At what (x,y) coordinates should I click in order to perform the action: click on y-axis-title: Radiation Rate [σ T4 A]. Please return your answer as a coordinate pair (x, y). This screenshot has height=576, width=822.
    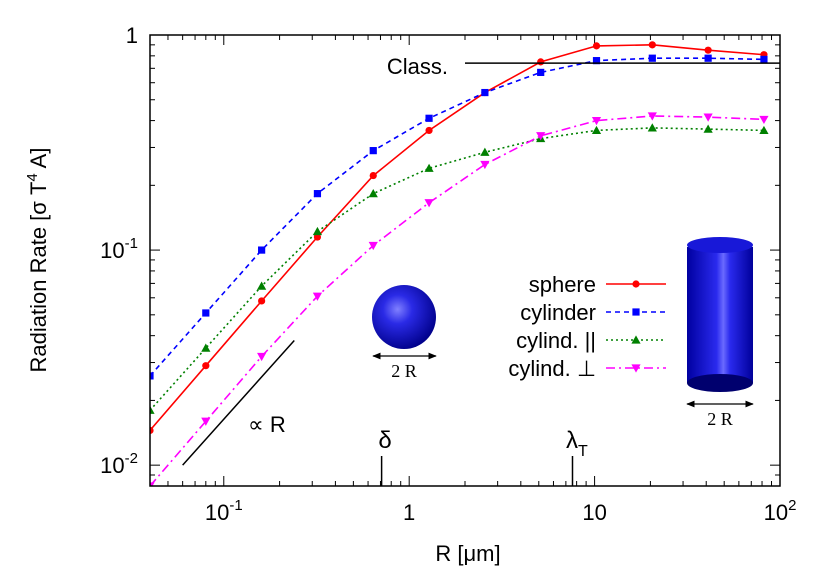
    Looking at the image, I should click on (37, 260).